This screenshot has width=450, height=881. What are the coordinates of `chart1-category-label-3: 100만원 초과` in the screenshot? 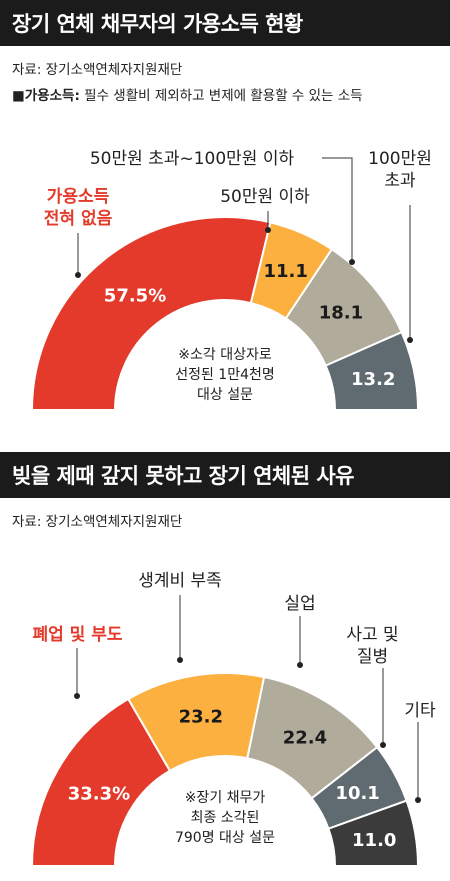 It's located at (400, 170).